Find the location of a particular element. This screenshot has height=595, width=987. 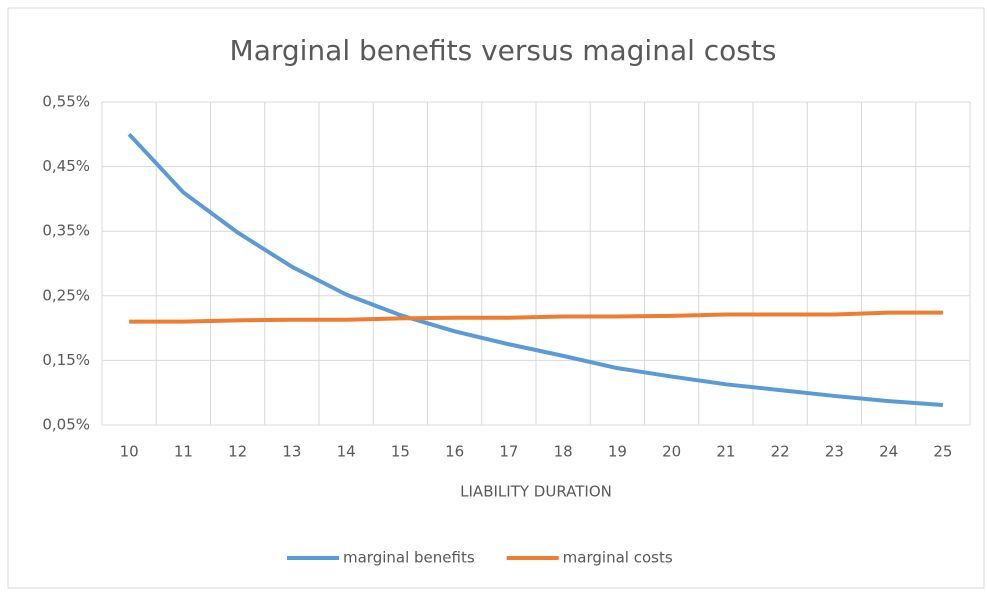

y-tick-label: 0,35% is located at coordinates (66, 231).